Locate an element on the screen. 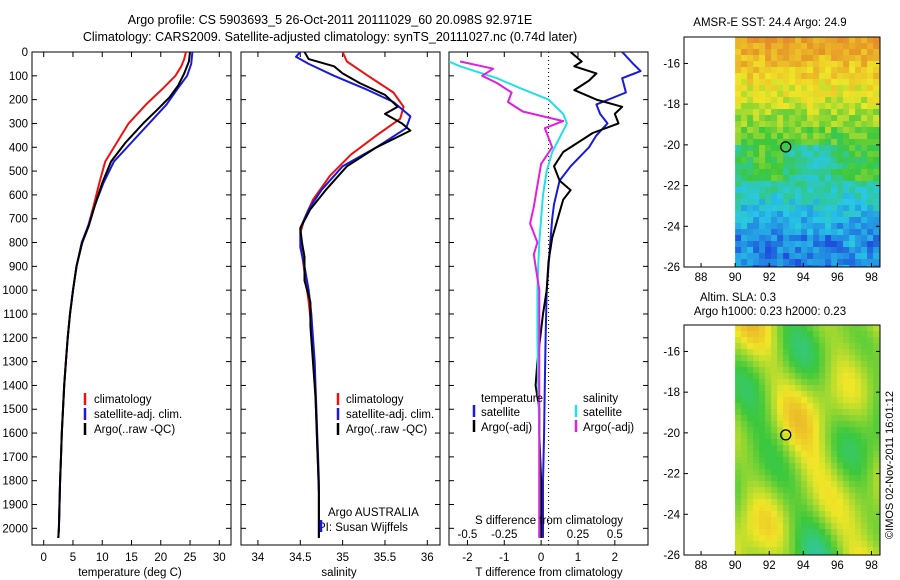 Image resolution: width=900 pixels, height=580 pixels. x-tick-label: 20 is located at coordinates (160, 558).